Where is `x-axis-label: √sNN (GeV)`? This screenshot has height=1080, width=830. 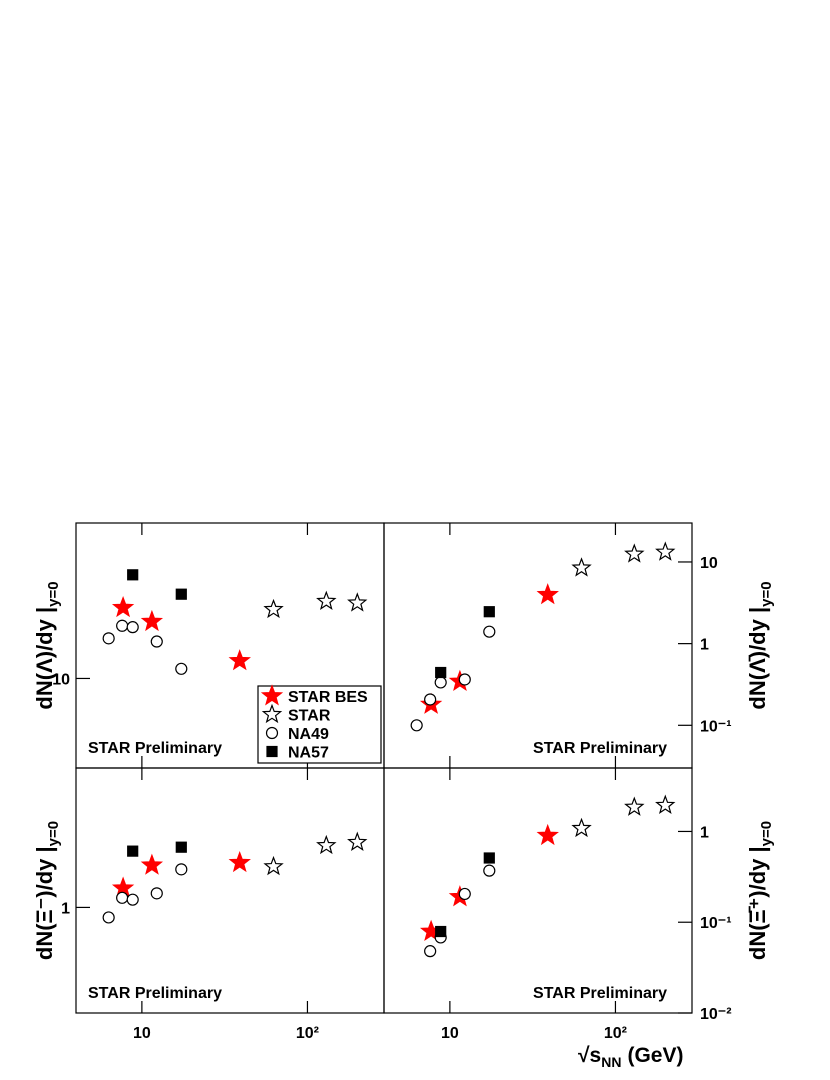
x-axis-label: √sNN (GeV) is located at coordinates (630, 1057).